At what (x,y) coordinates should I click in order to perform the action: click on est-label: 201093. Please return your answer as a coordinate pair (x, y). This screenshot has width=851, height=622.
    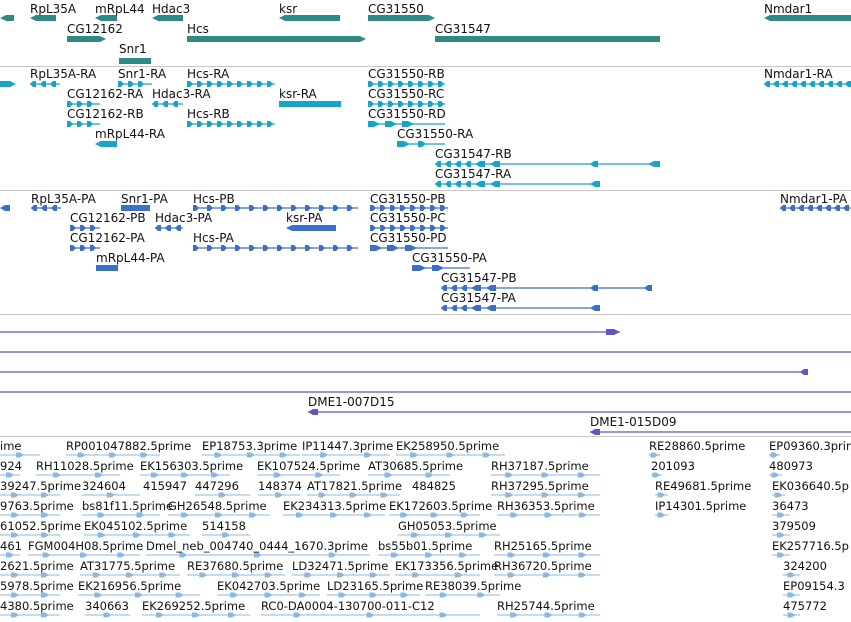
    Looking at the image, I should click on (673, 466).